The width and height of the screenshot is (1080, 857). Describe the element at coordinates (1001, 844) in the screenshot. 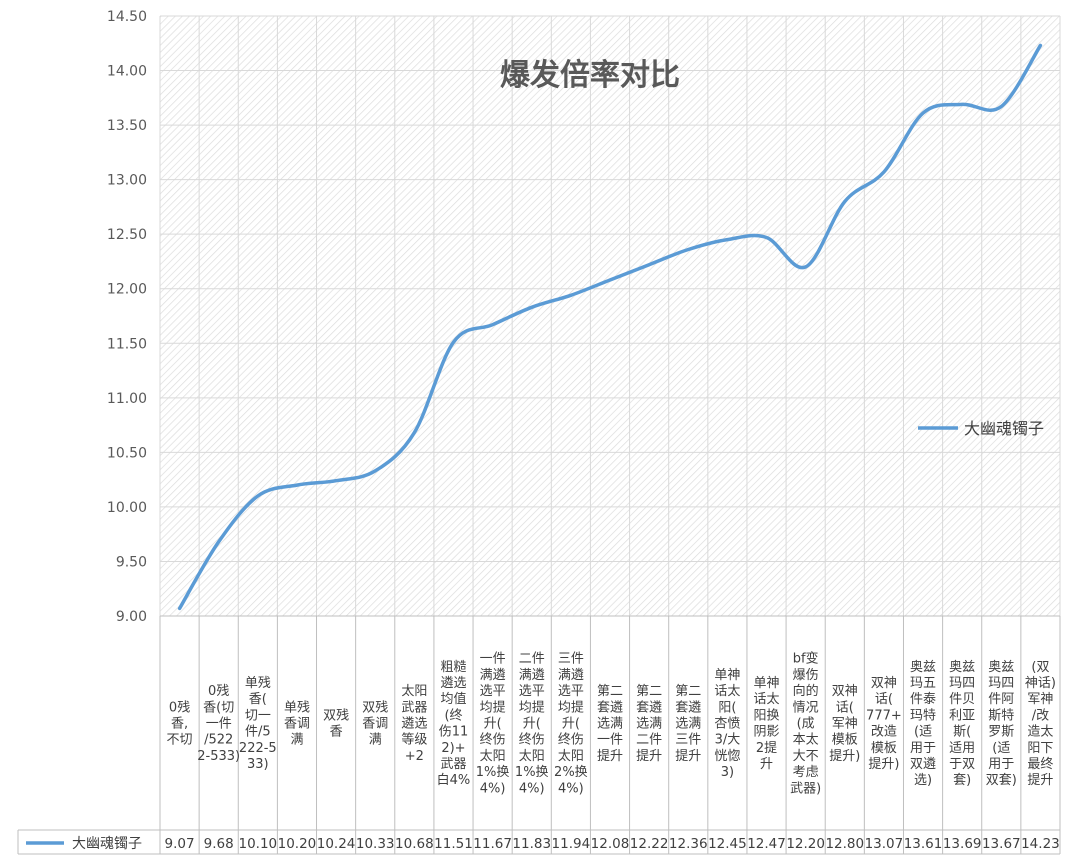

I see `table-value-cell: 13.67` at that location.